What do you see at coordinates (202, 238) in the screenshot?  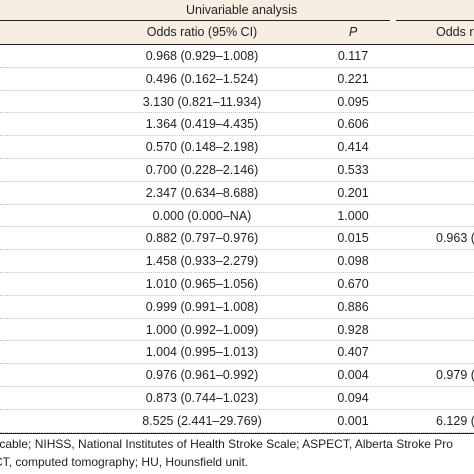 I see `odds-ratio-cell: 0.882 (0.797–0.976)` at bounding box center [202, 238].